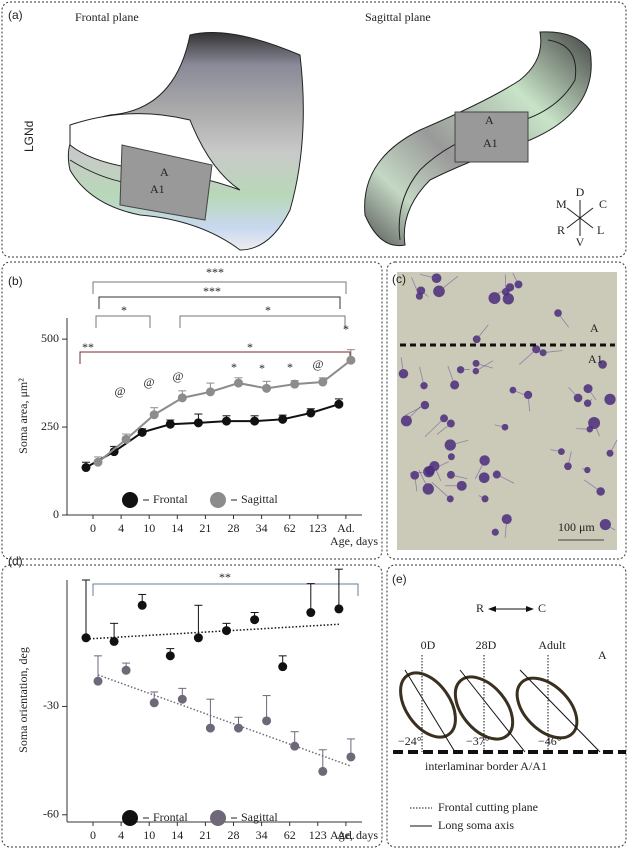 This screenshot has height=850, width=629. What do you see at coordinates (478, 741) in the screenshot?
I see `angle-label: −37°` at bounding box center [478, 741].